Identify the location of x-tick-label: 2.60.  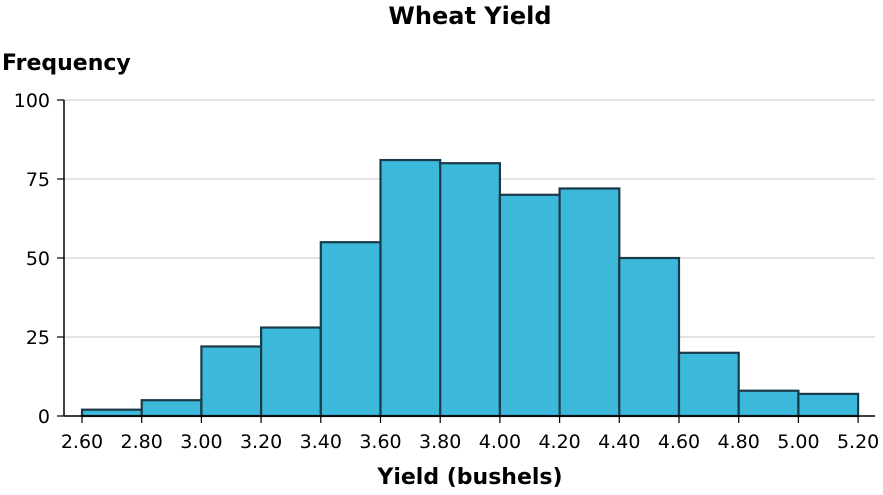
(82, 442).